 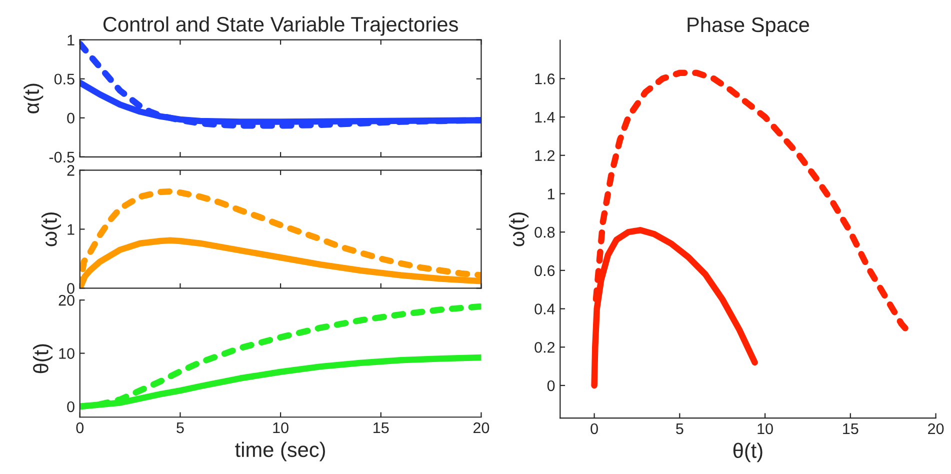 What do you see at coordinates (544, 232) in the screenshot?
I see `y-tick-label: 0.8` at bounding box center [544, 232].